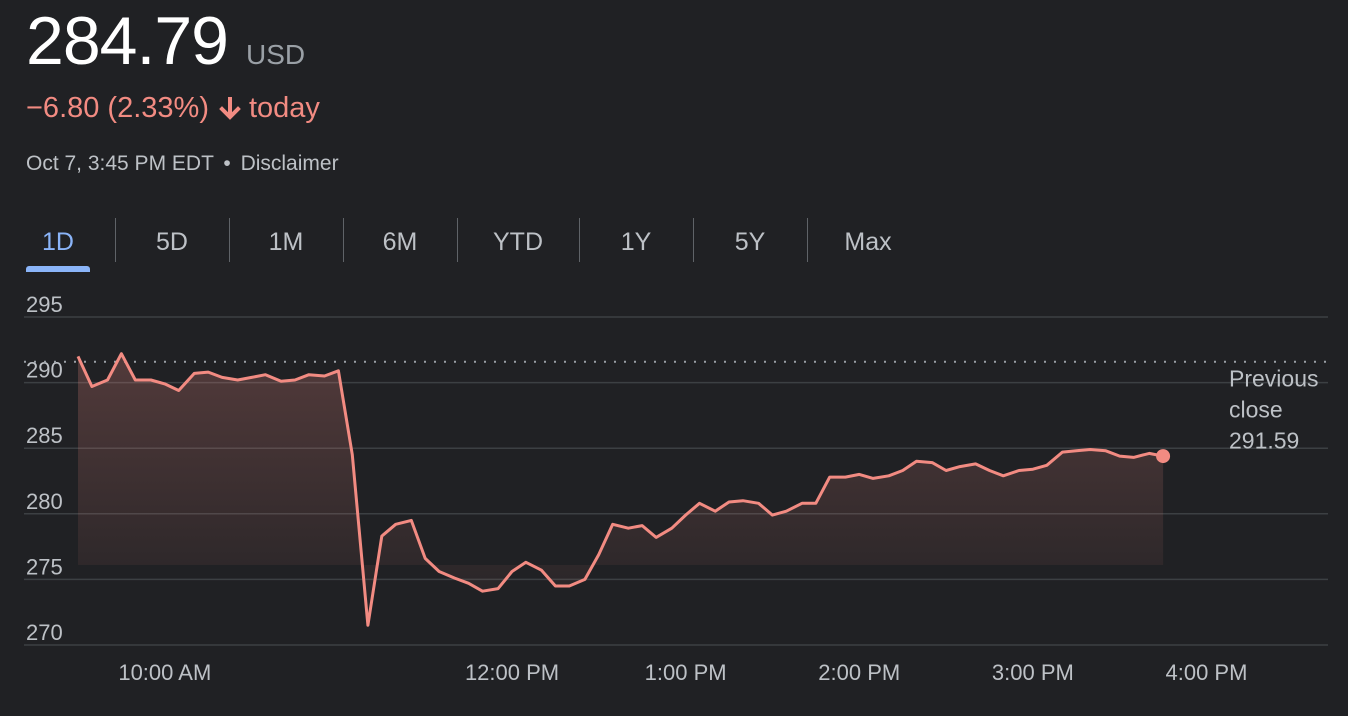 The image size is (1348, 716). What do you see at coordinates (1256, 410) in the screenshot?
I see `previous-close-label: close` at bounding box center [1256, 410].